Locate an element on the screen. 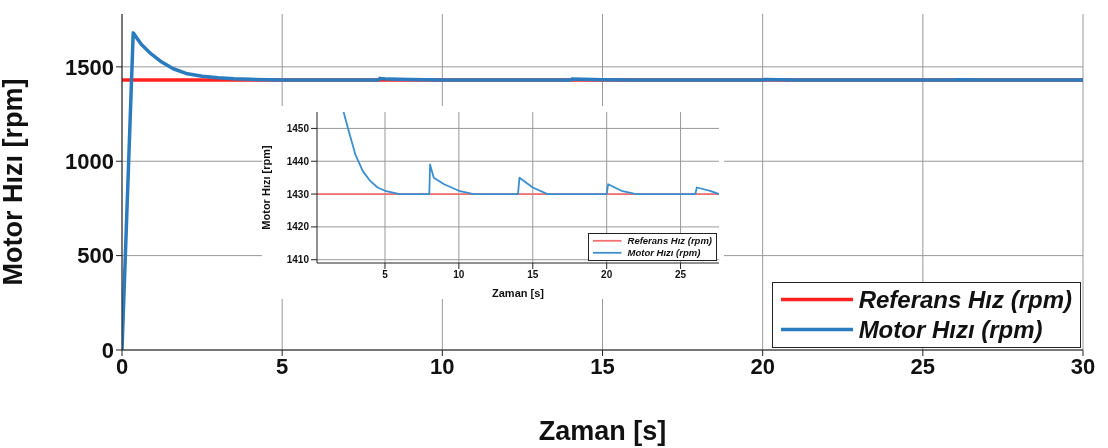  y-tick-label: 1450 is located at coordinates (298, 128).